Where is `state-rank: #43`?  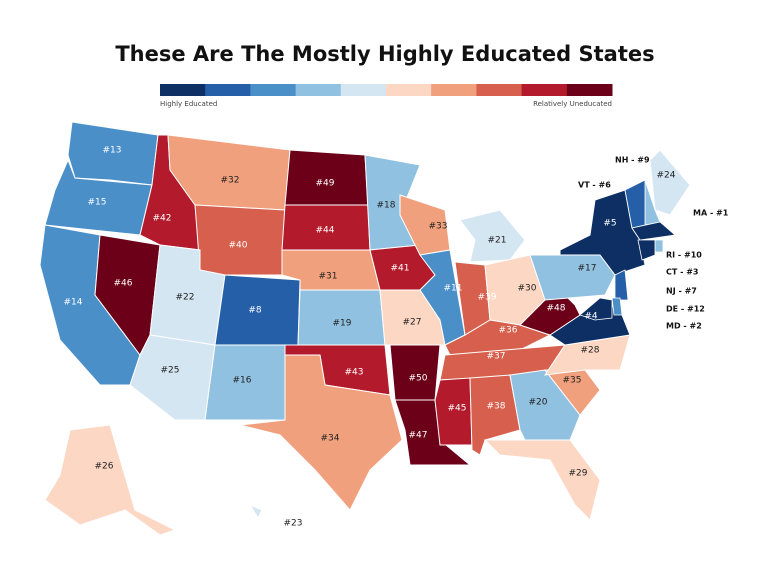 state-rank: #43 is located at coordinates (354, 373).